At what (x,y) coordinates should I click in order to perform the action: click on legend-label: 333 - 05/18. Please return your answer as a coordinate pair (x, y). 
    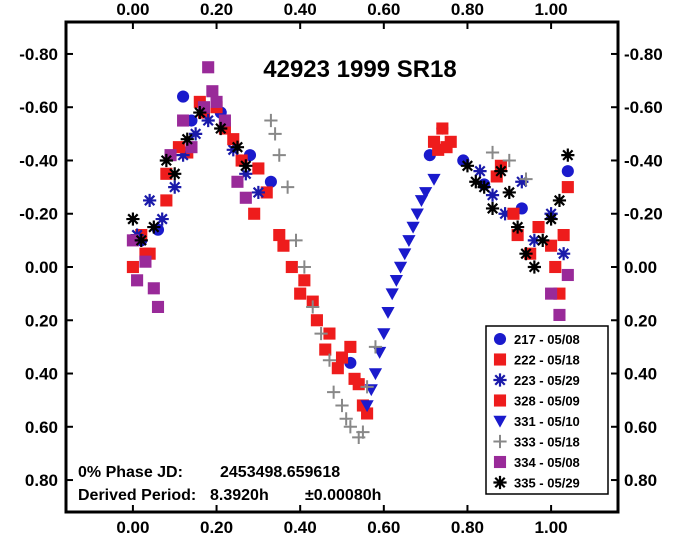
    Looking at the image, I should click on (547, 442).